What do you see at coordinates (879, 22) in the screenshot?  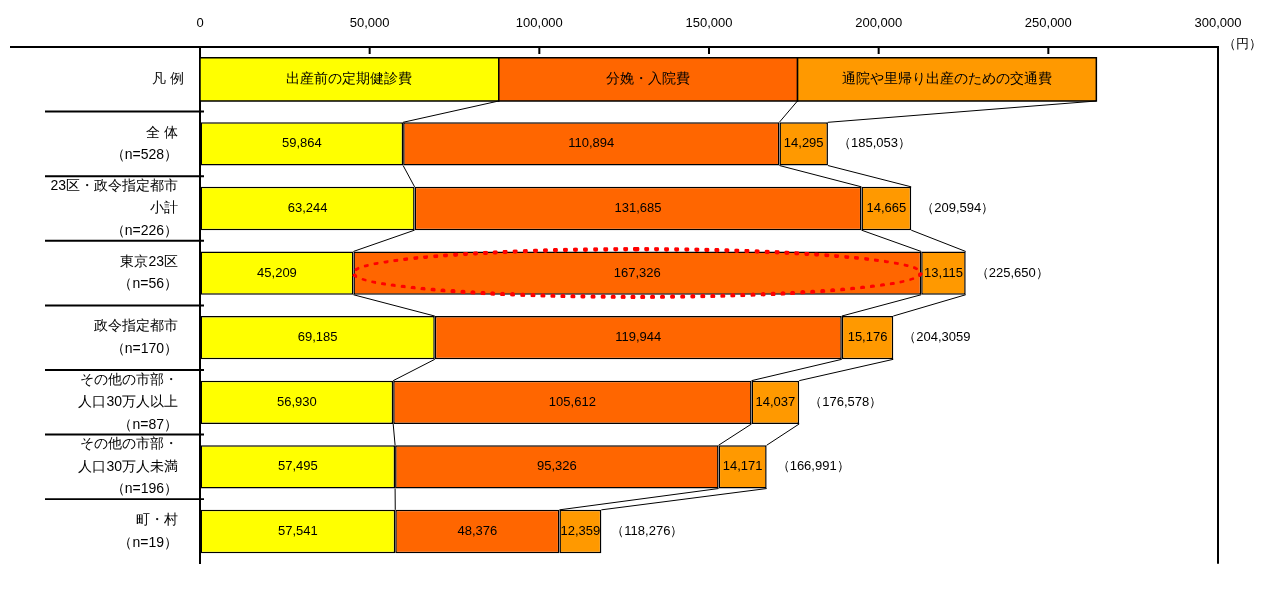 I see `x-tick-label: 200,000` at bounding box center [879, 22].